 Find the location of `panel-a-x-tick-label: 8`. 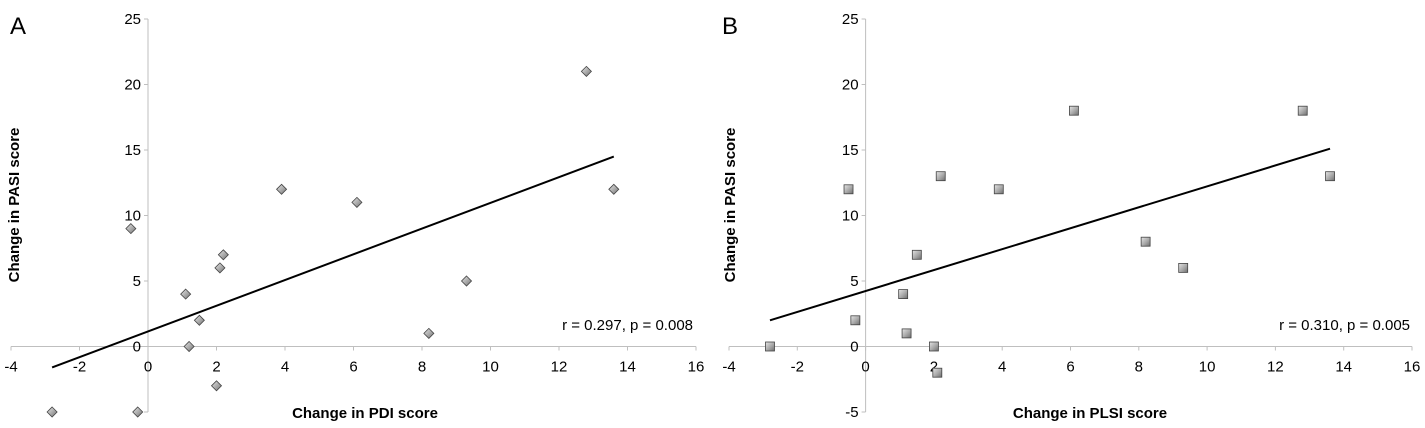

panel-a-x-tick-label: 8 is located at coordinates (422, 367).